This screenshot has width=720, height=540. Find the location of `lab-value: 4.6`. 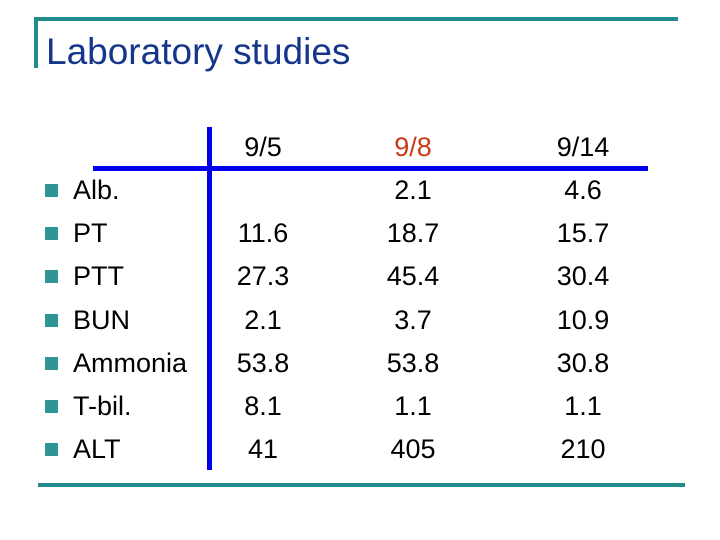

lab-value: 4.6 is located at coordinates (583, 190).